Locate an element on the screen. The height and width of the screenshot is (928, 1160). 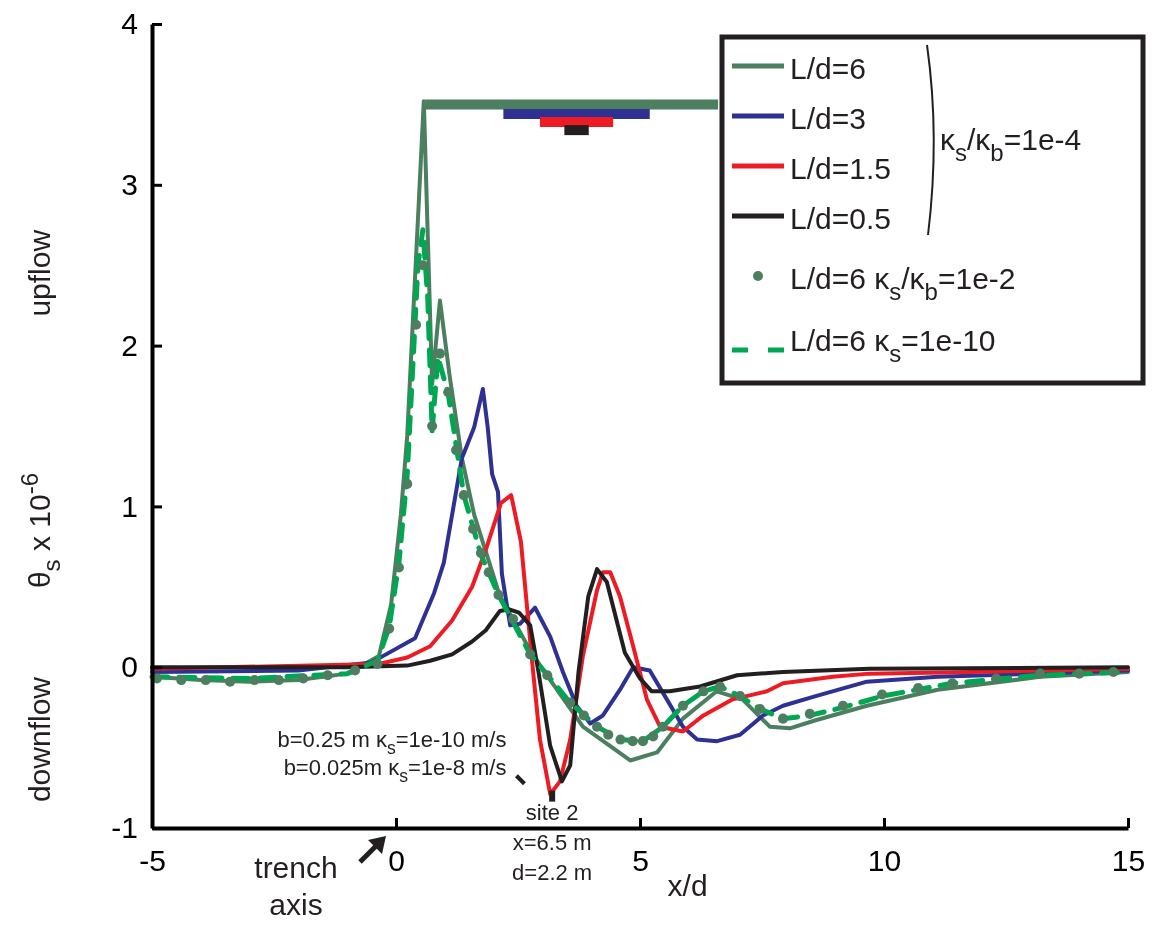
legend-label: L/d=6 κ$_{s}$=1e-10 is located at coordinates (893, 345).